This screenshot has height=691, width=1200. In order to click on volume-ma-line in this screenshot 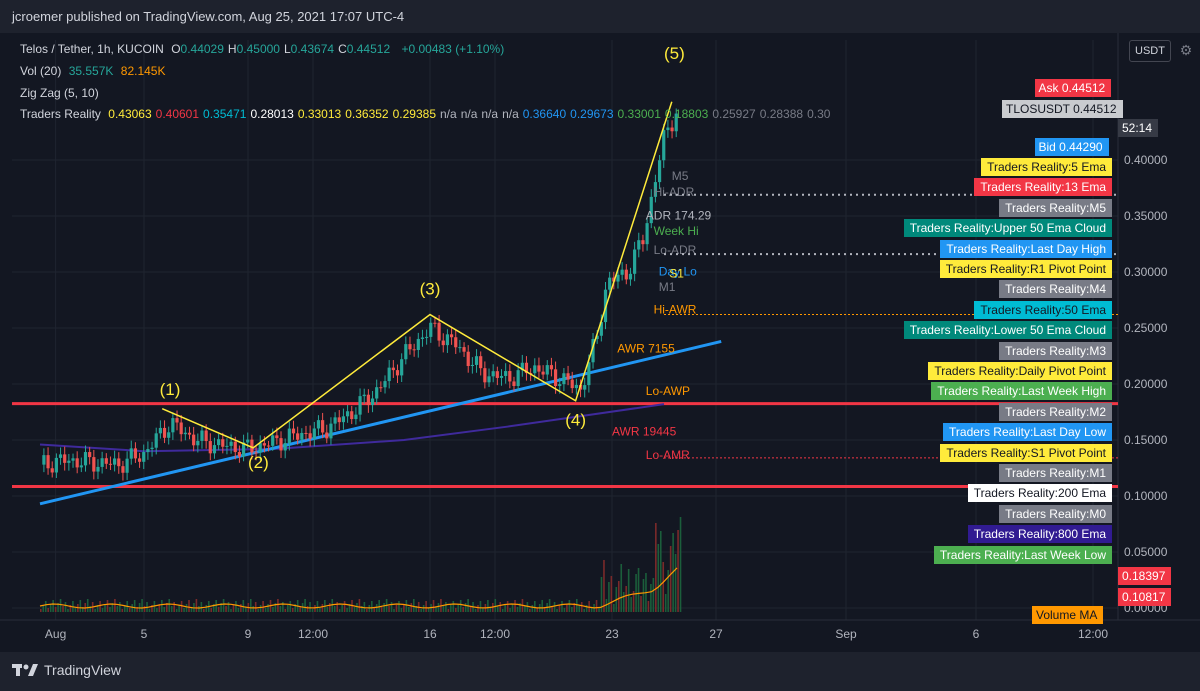, I will do `click(358, 588)`.